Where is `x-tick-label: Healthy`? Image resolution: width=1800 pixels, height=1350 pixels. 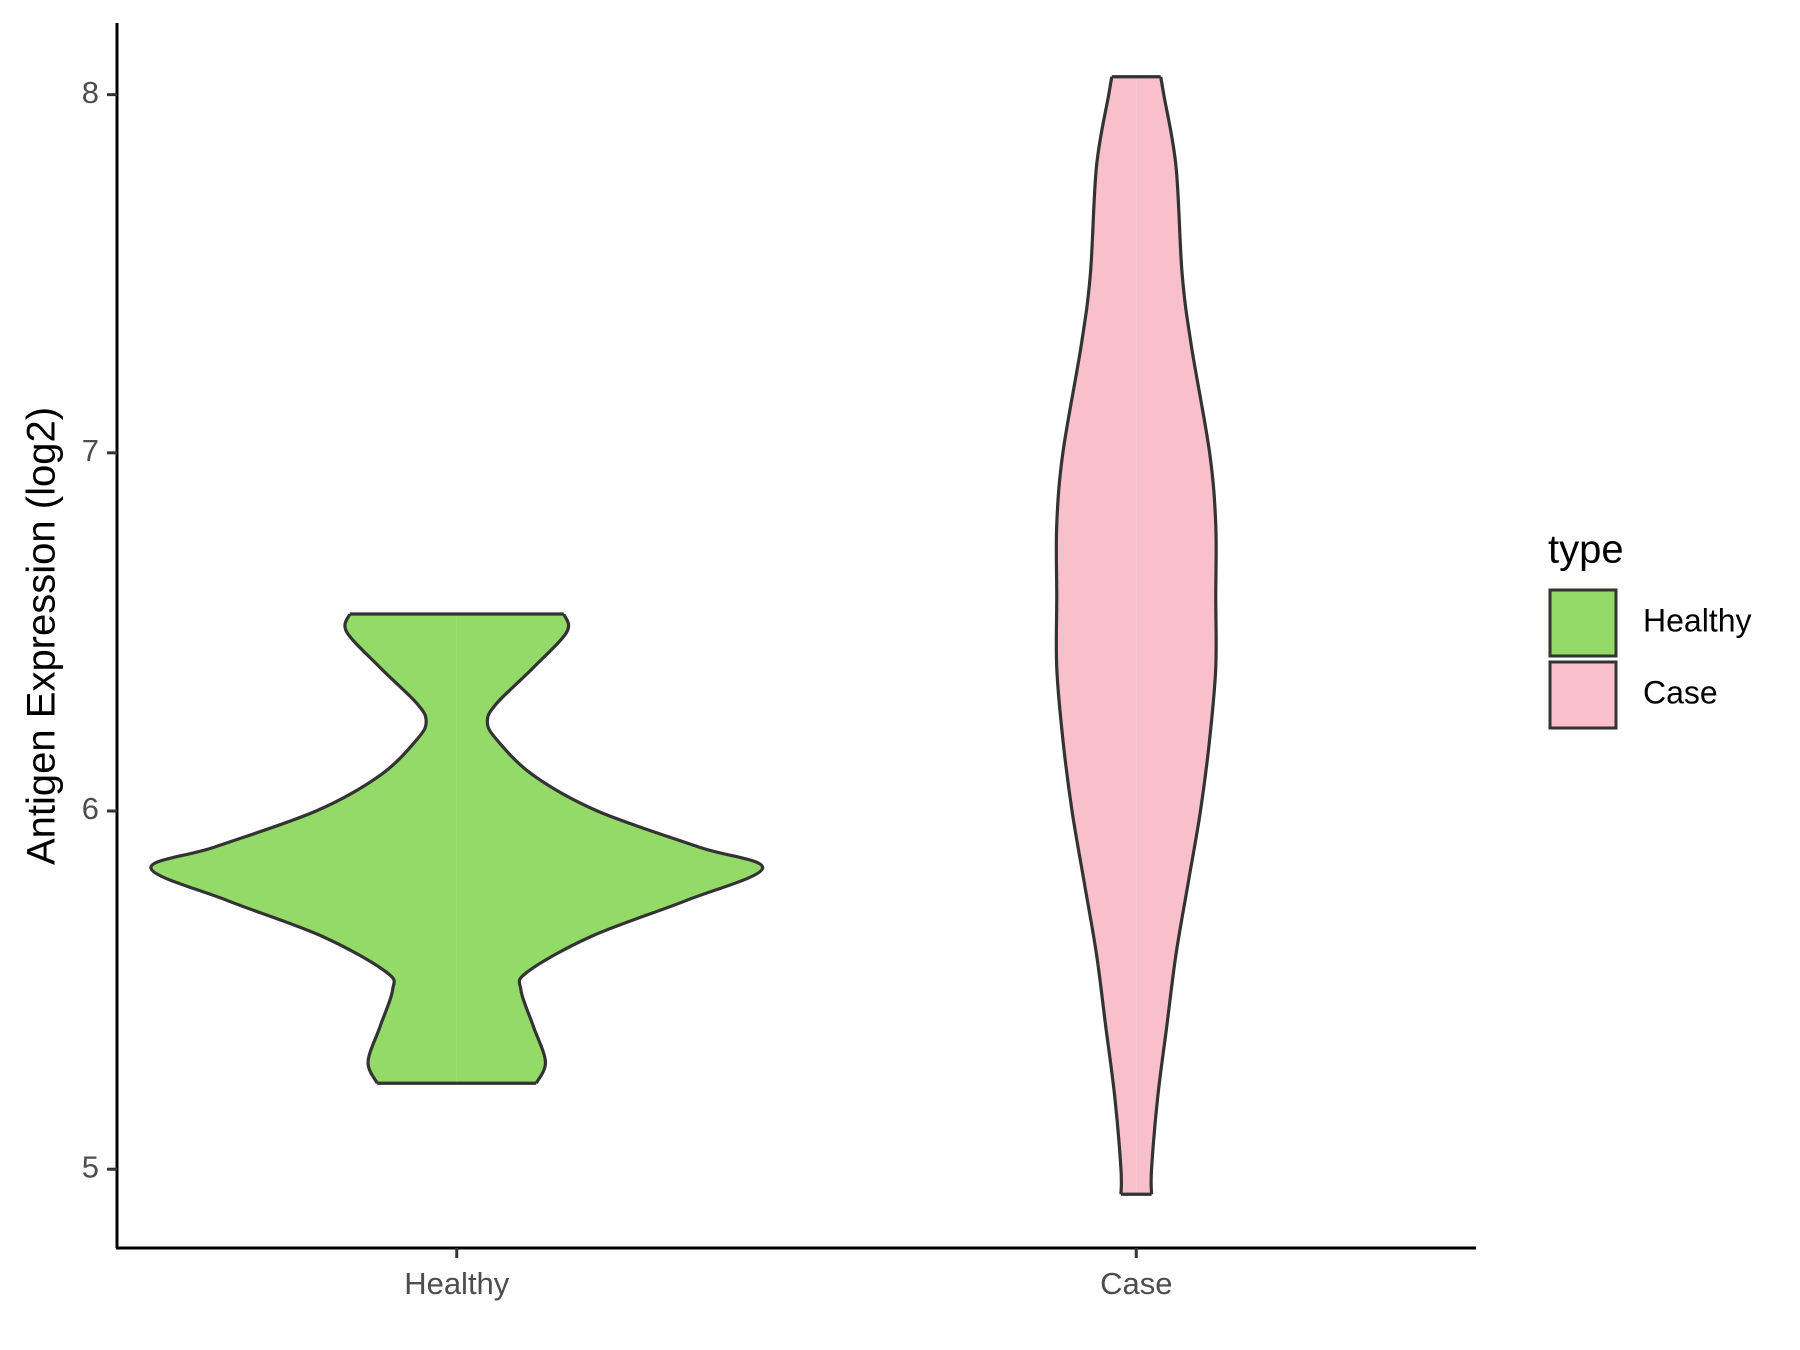 x-tick-label: Healthy is located at coordinates (457, 1283).